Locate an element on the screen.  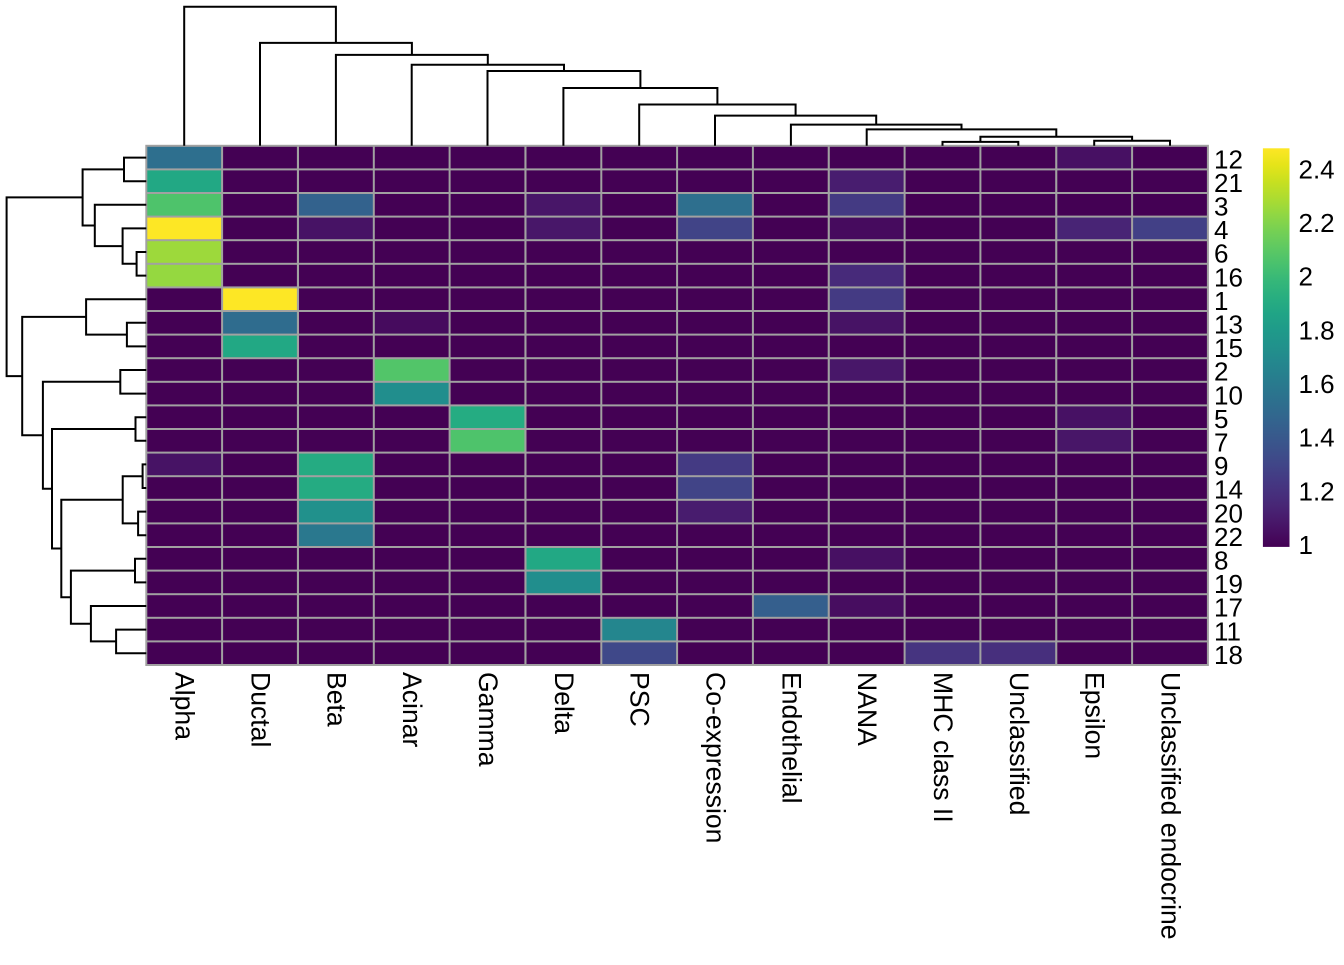
svg-text: Alpha is located at coordinates (185, 706).